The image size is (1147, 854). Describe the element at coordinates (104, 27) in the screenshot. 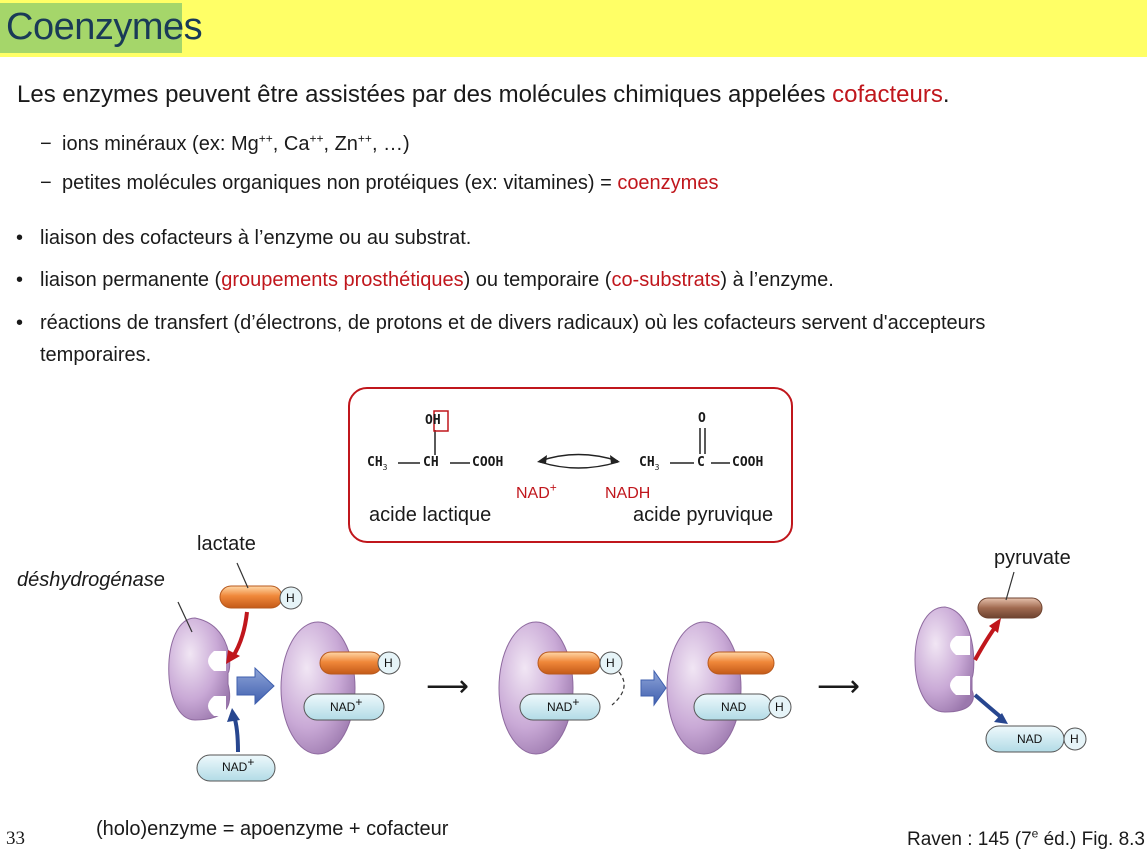

I see `page-title: Coenzymes` at that location.